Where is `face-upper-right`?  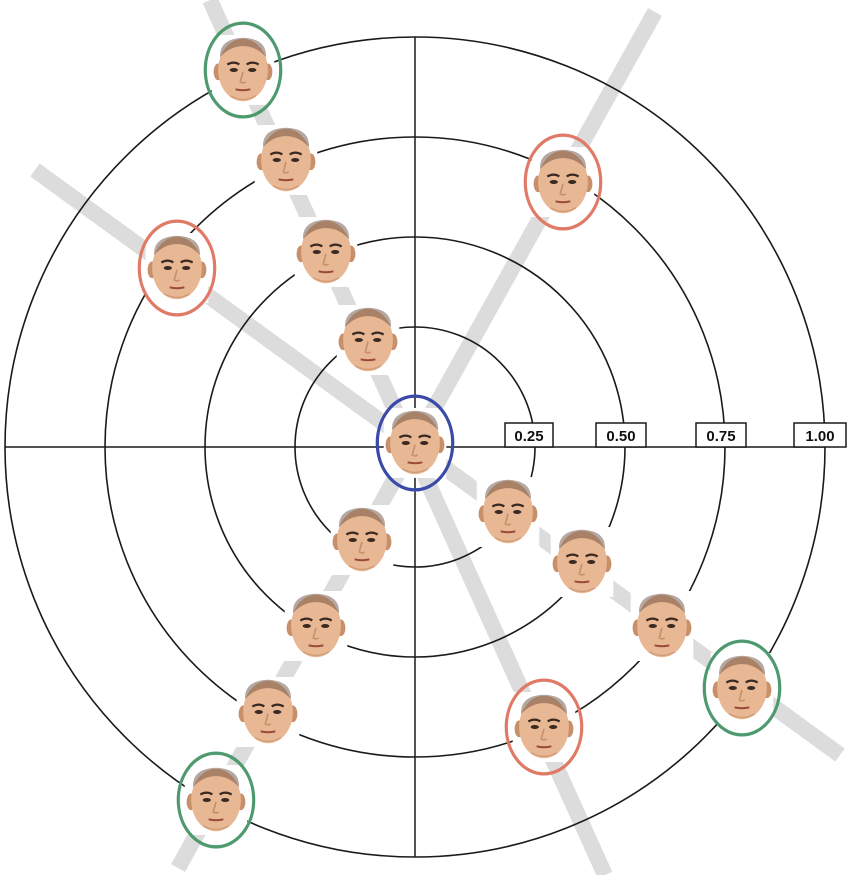 face-upper-right is located at coordinates (563, 182).